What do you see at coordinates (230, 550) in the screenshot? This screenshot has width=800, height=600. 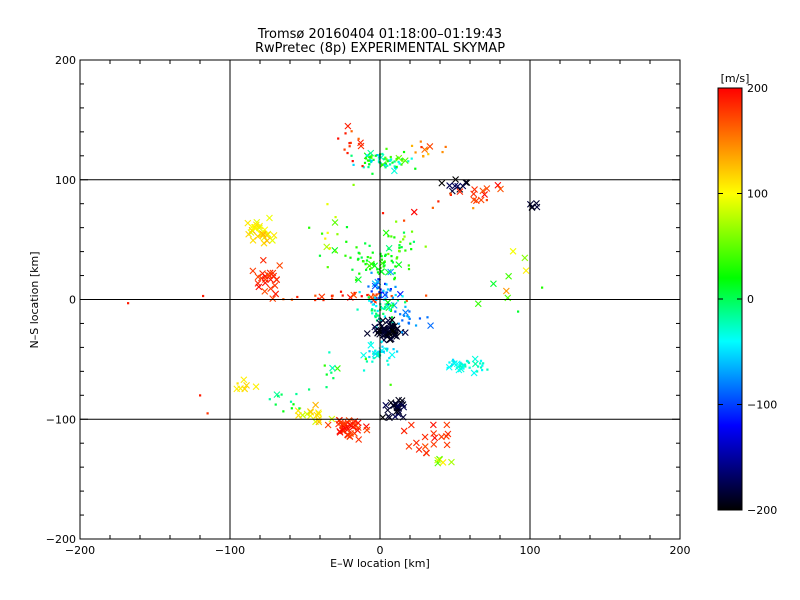 I see `x-tick-label: −100` at bounding box center [230, 550].